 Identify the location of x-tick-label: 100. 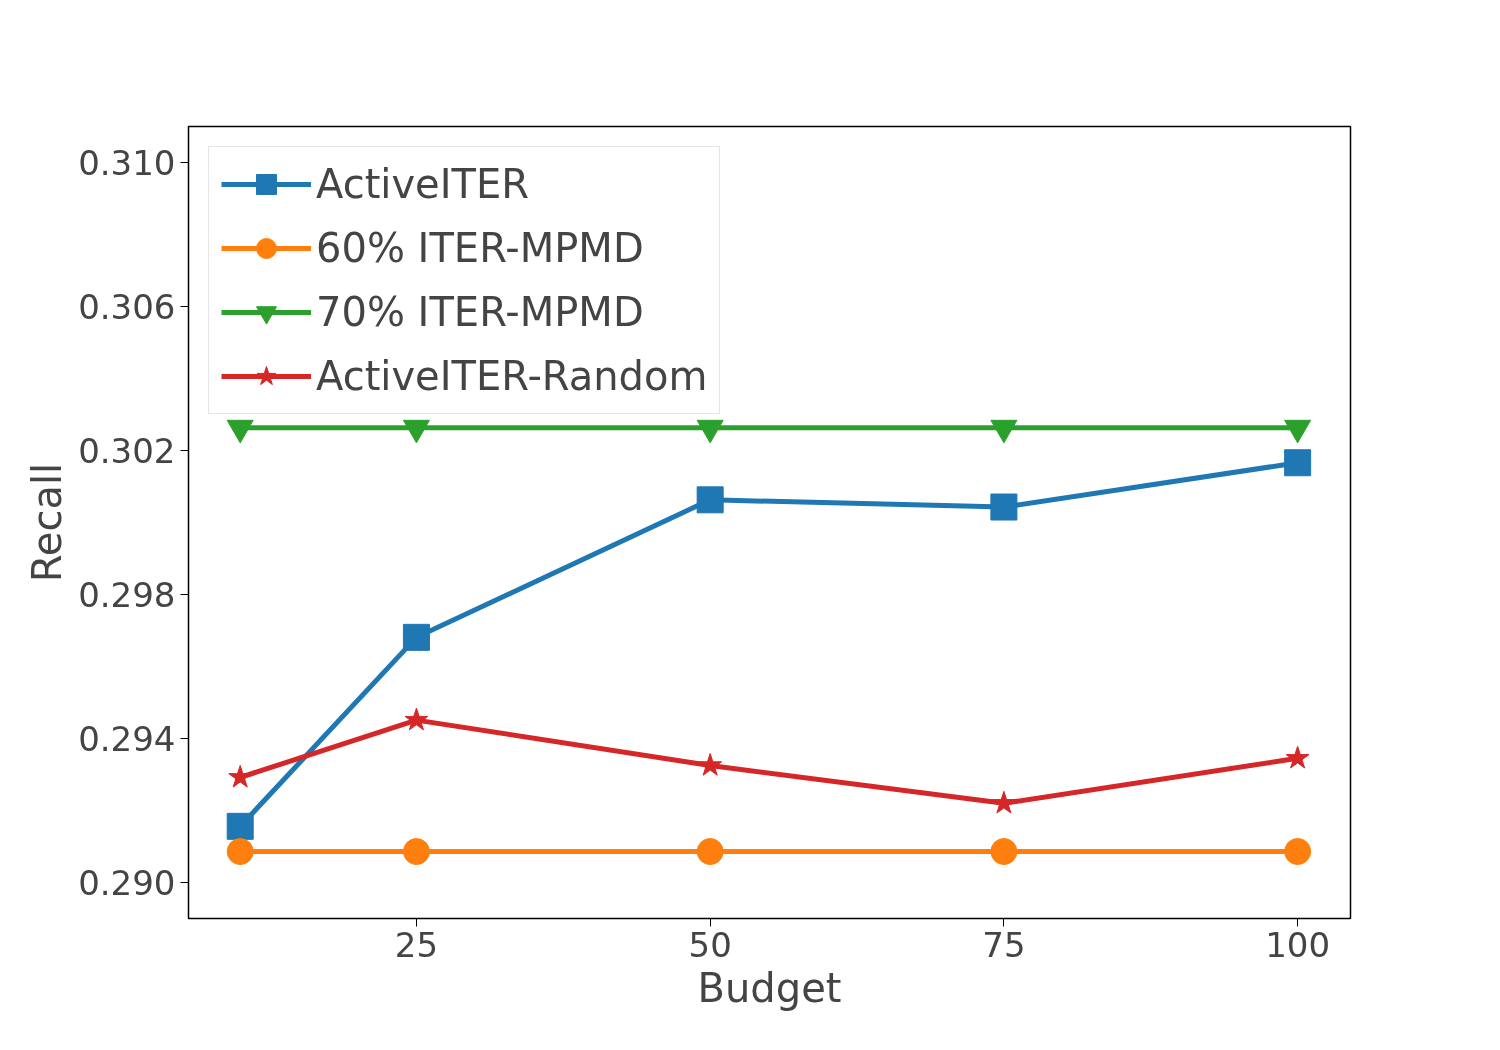
(1298, 944).